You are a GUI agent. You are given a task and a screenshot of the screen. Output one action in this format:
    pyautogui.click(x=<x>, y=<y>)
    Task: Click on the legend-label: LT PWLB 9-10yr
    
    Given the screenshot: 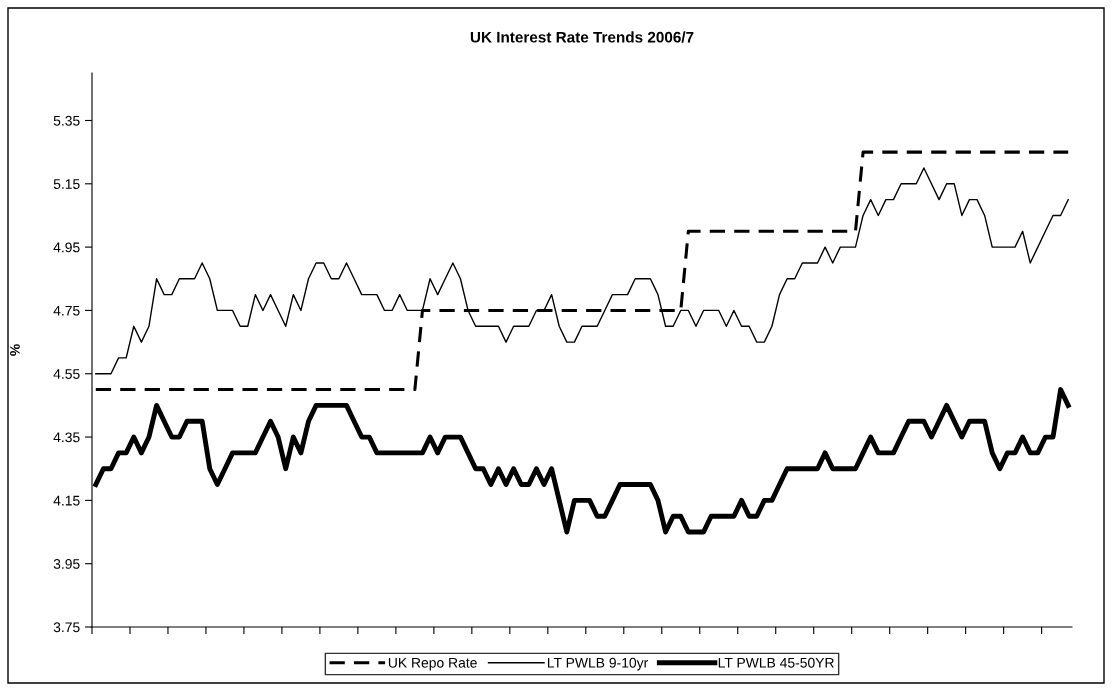 What is the action you would take?
    pyautogui.click(x=597, y=664)
    